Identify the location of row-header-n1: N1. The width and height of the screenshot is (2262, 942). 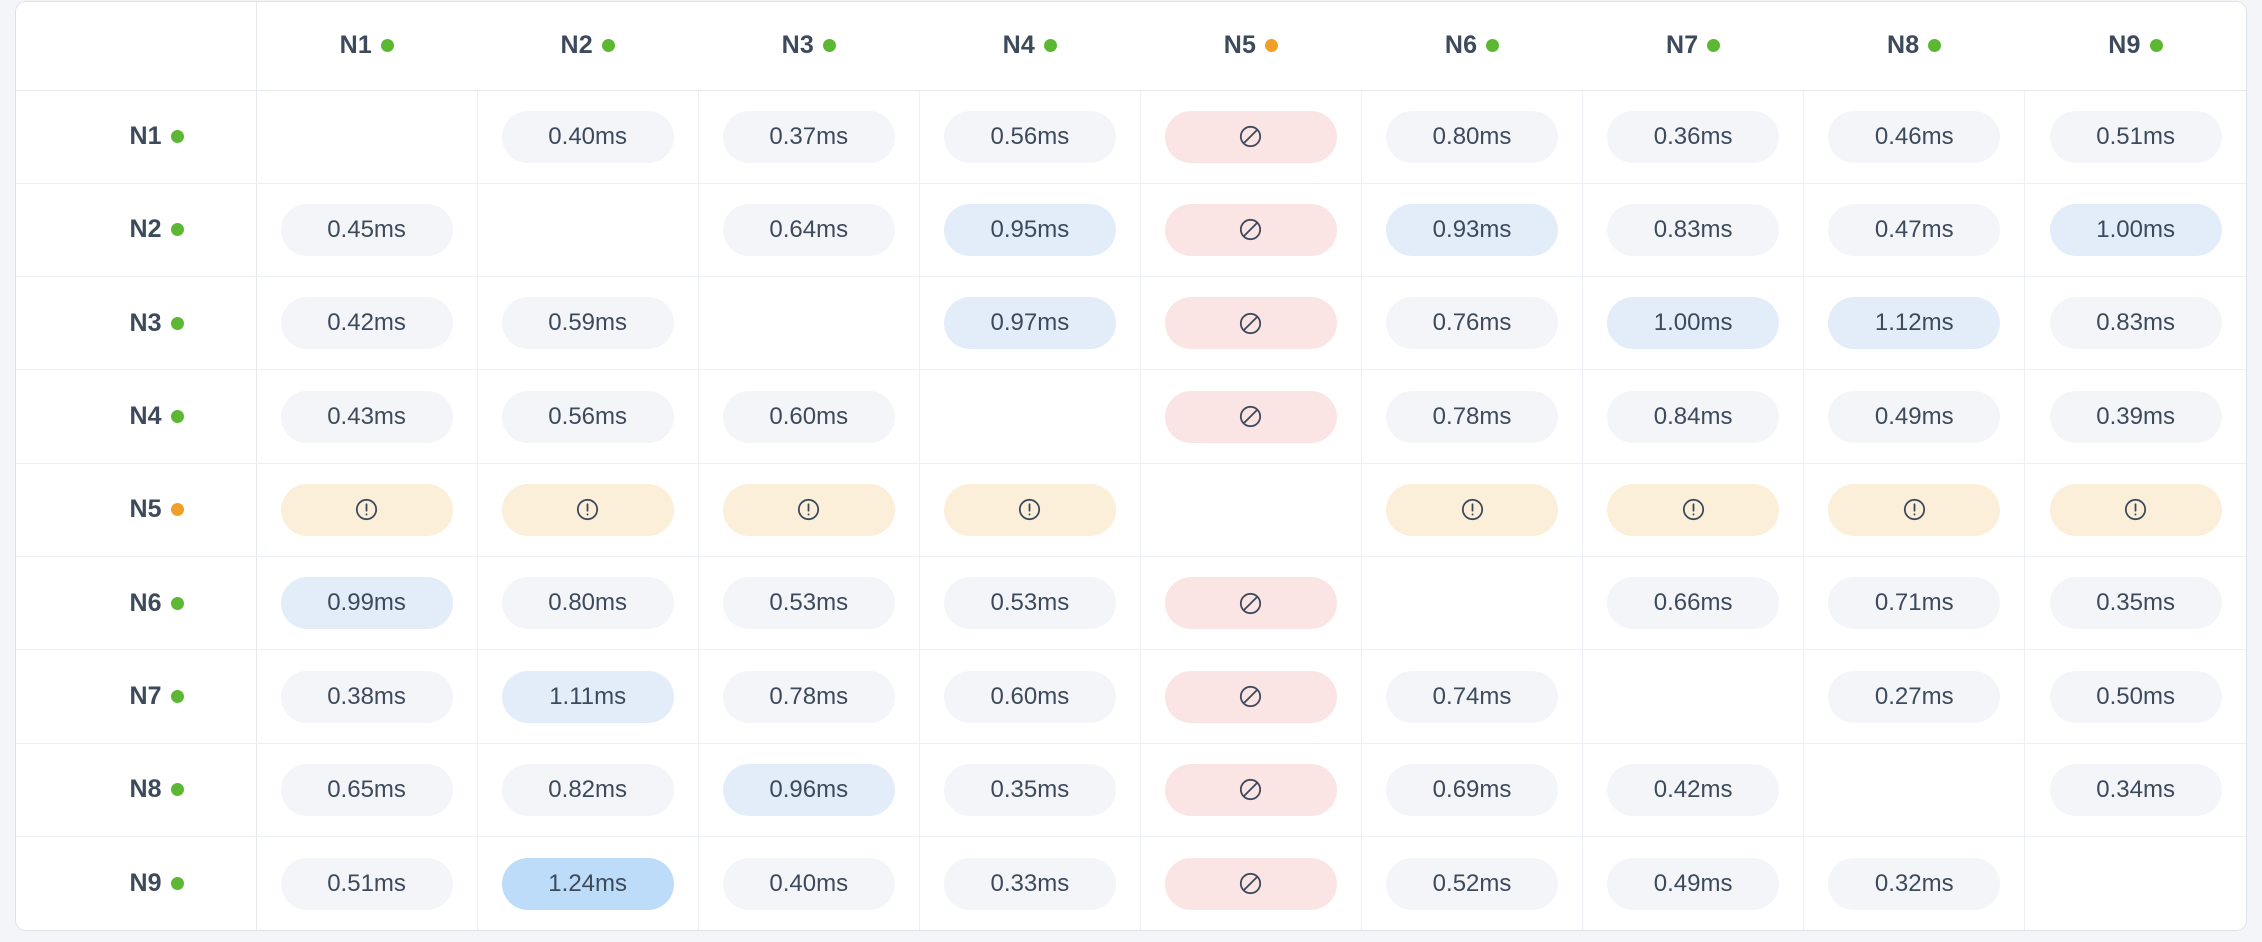
(136, 137).